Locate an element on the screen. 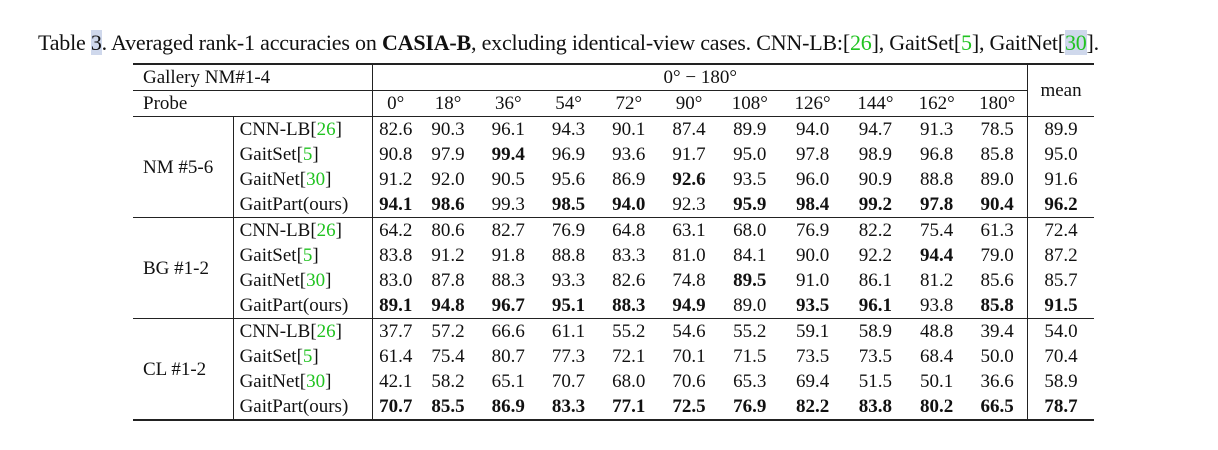 This screenshot has height=450, width=1218. accuracy-cell: 51.5 is located at coordinates (875, 381).